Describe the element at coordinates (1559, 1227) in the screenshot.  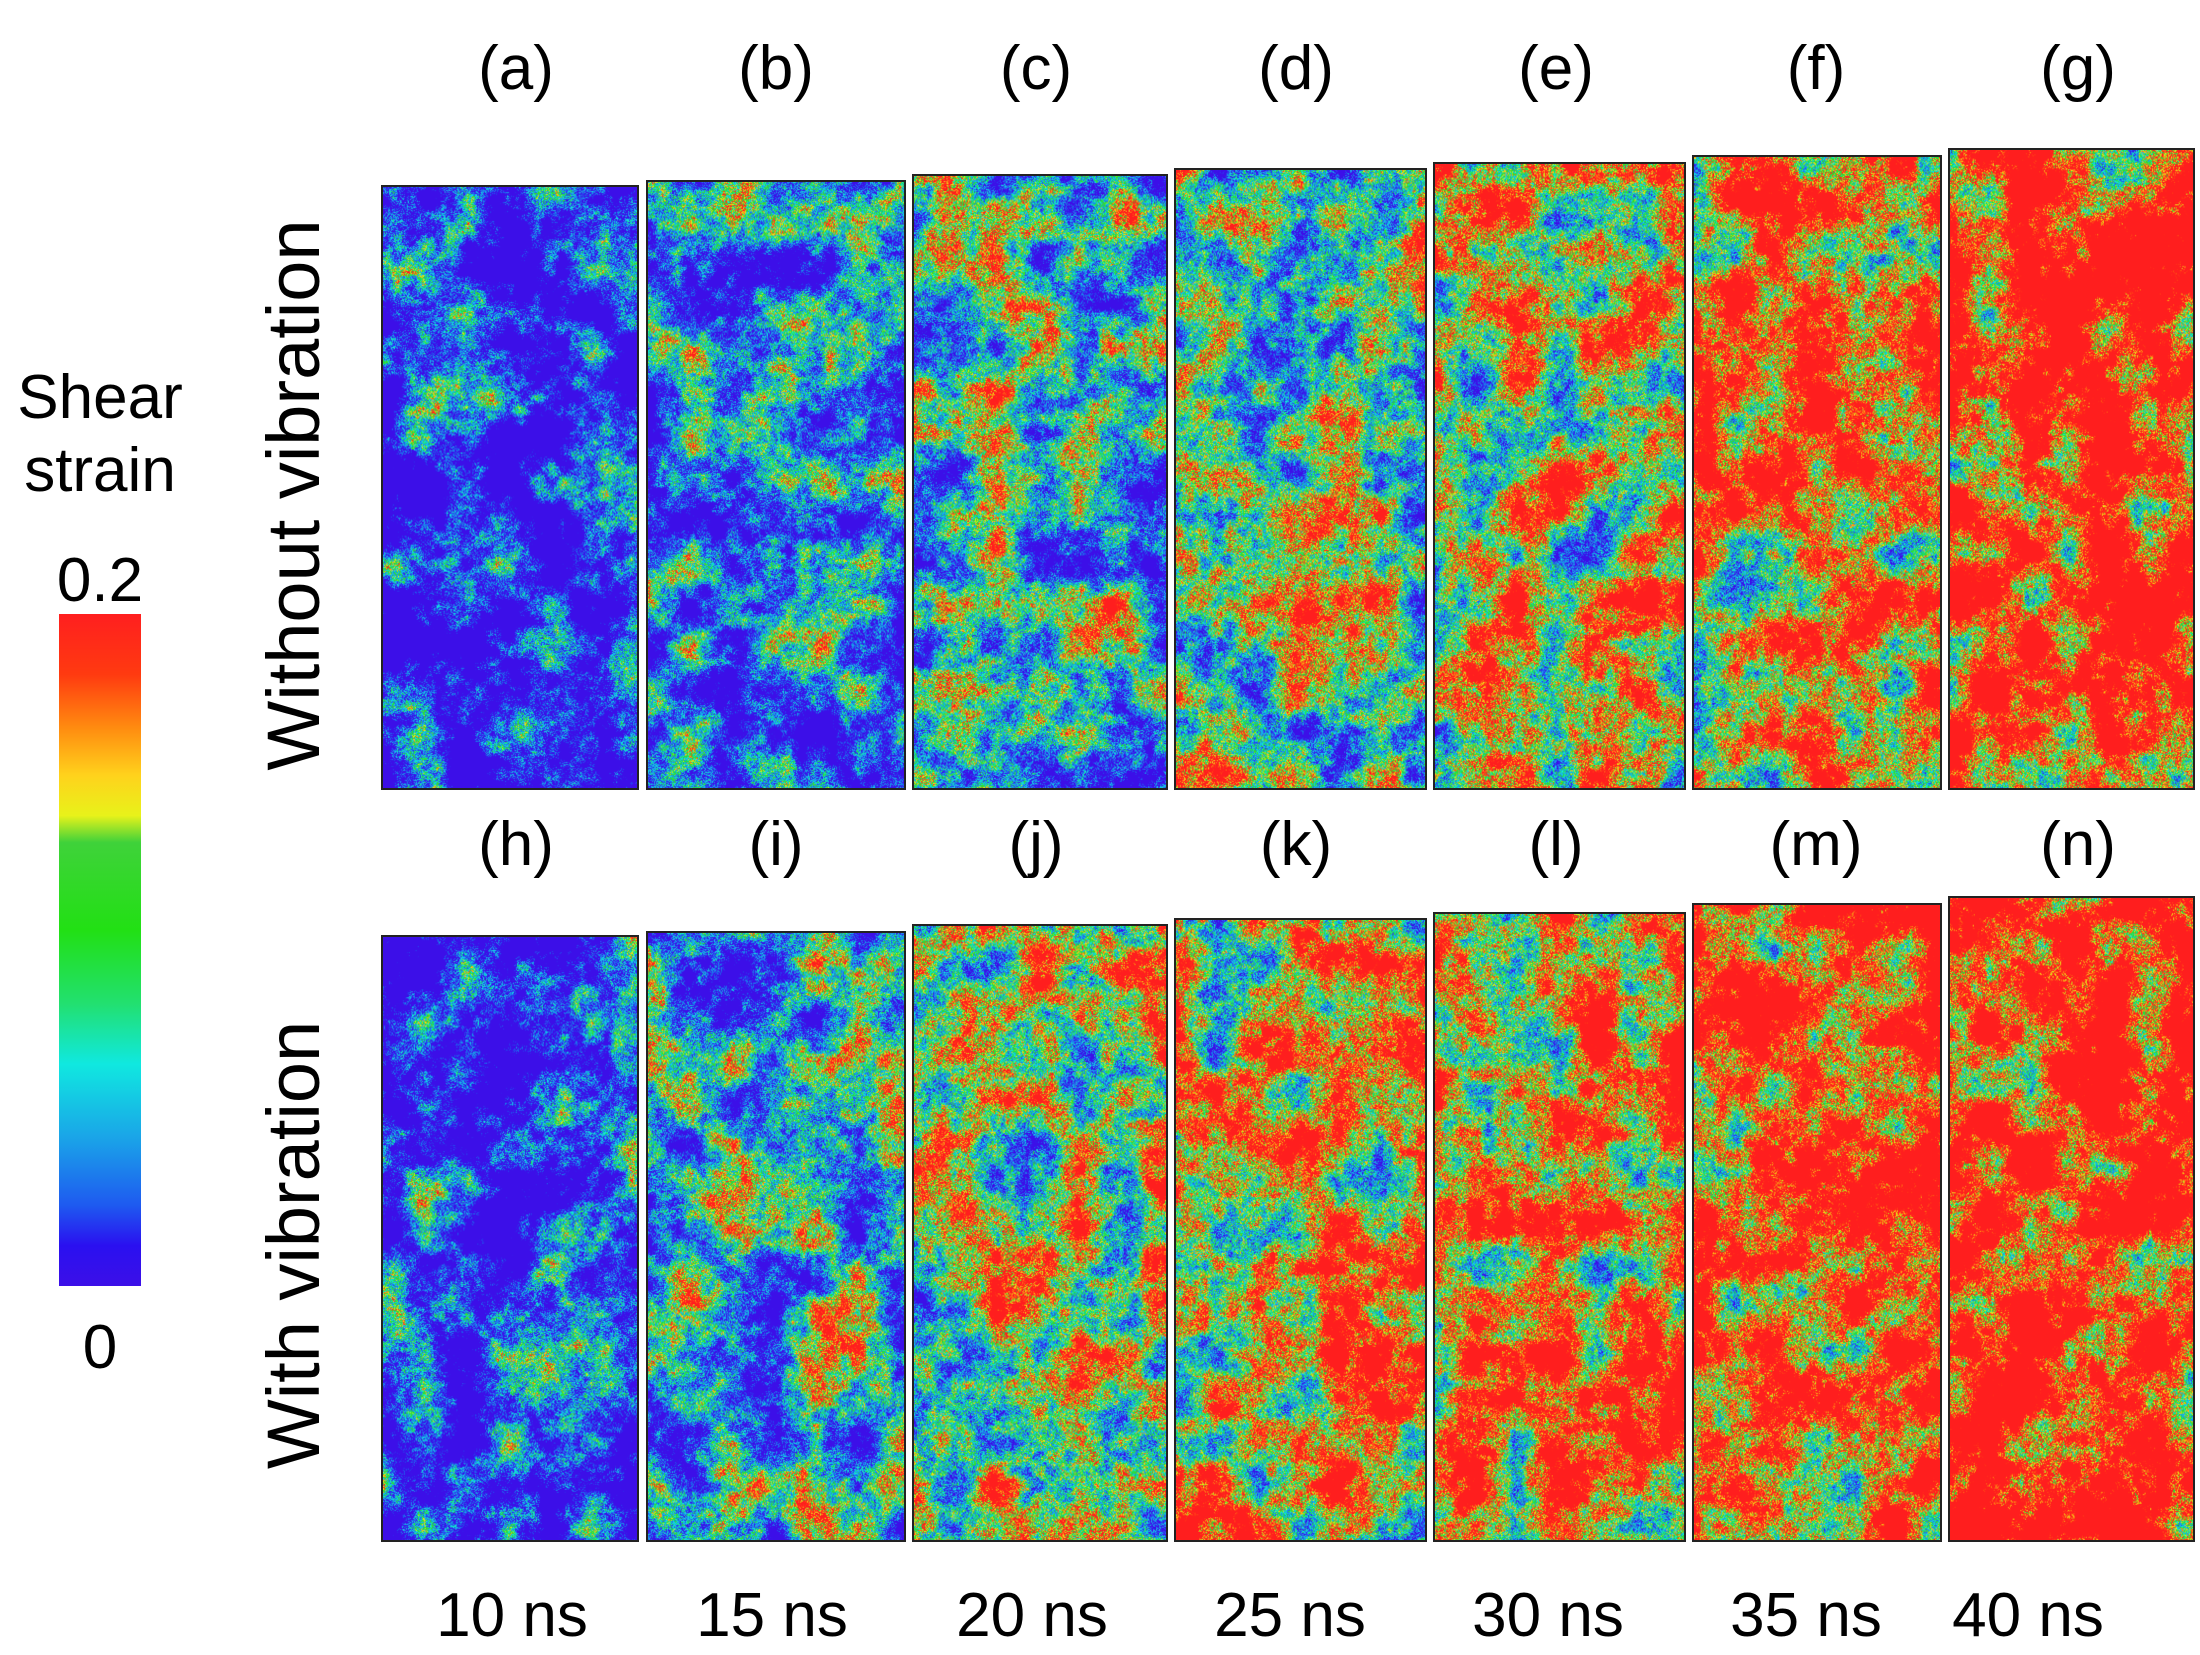
I see `strain-map-l` at that location.